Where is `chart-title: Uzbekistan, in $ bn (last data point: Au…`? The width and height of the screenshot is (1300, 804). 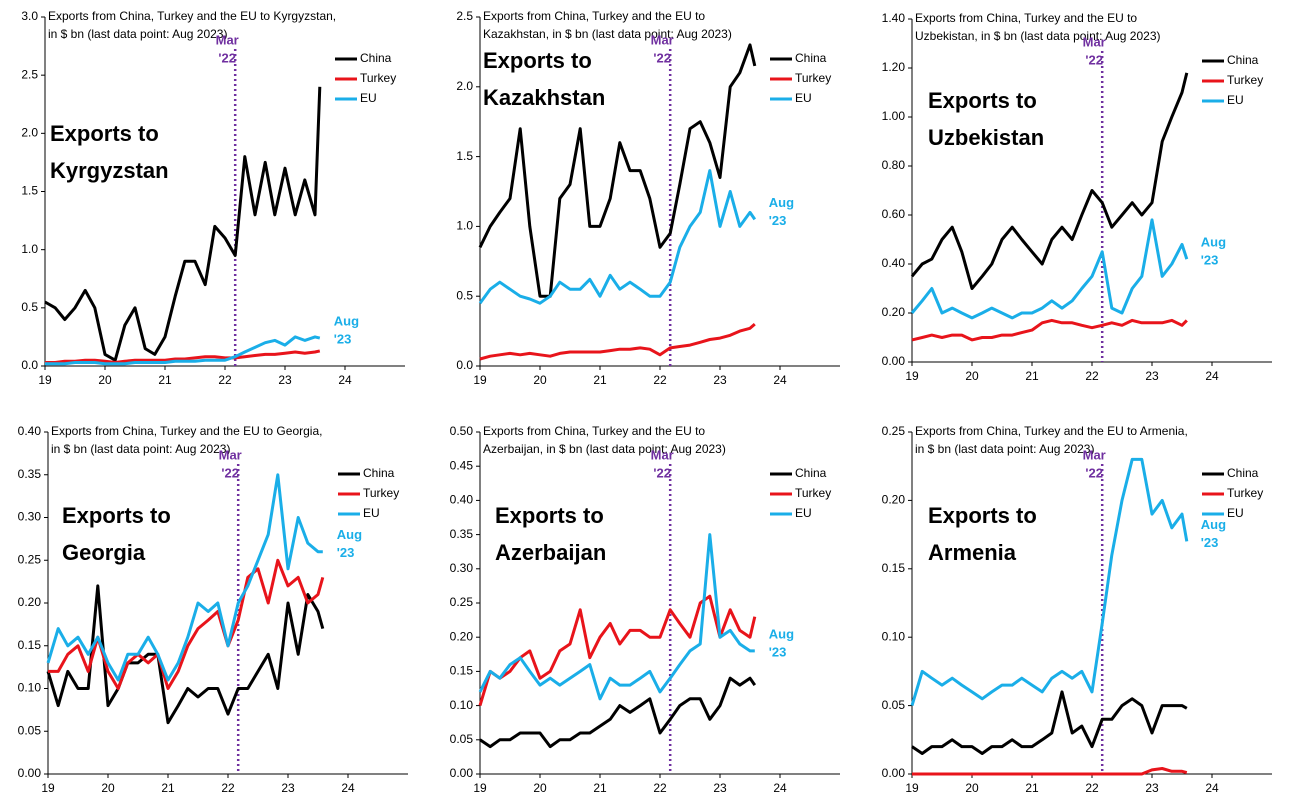
chart-title: Uzbekistan, in $ bn (last data point: Au… is located at coordinates (1038, 36).